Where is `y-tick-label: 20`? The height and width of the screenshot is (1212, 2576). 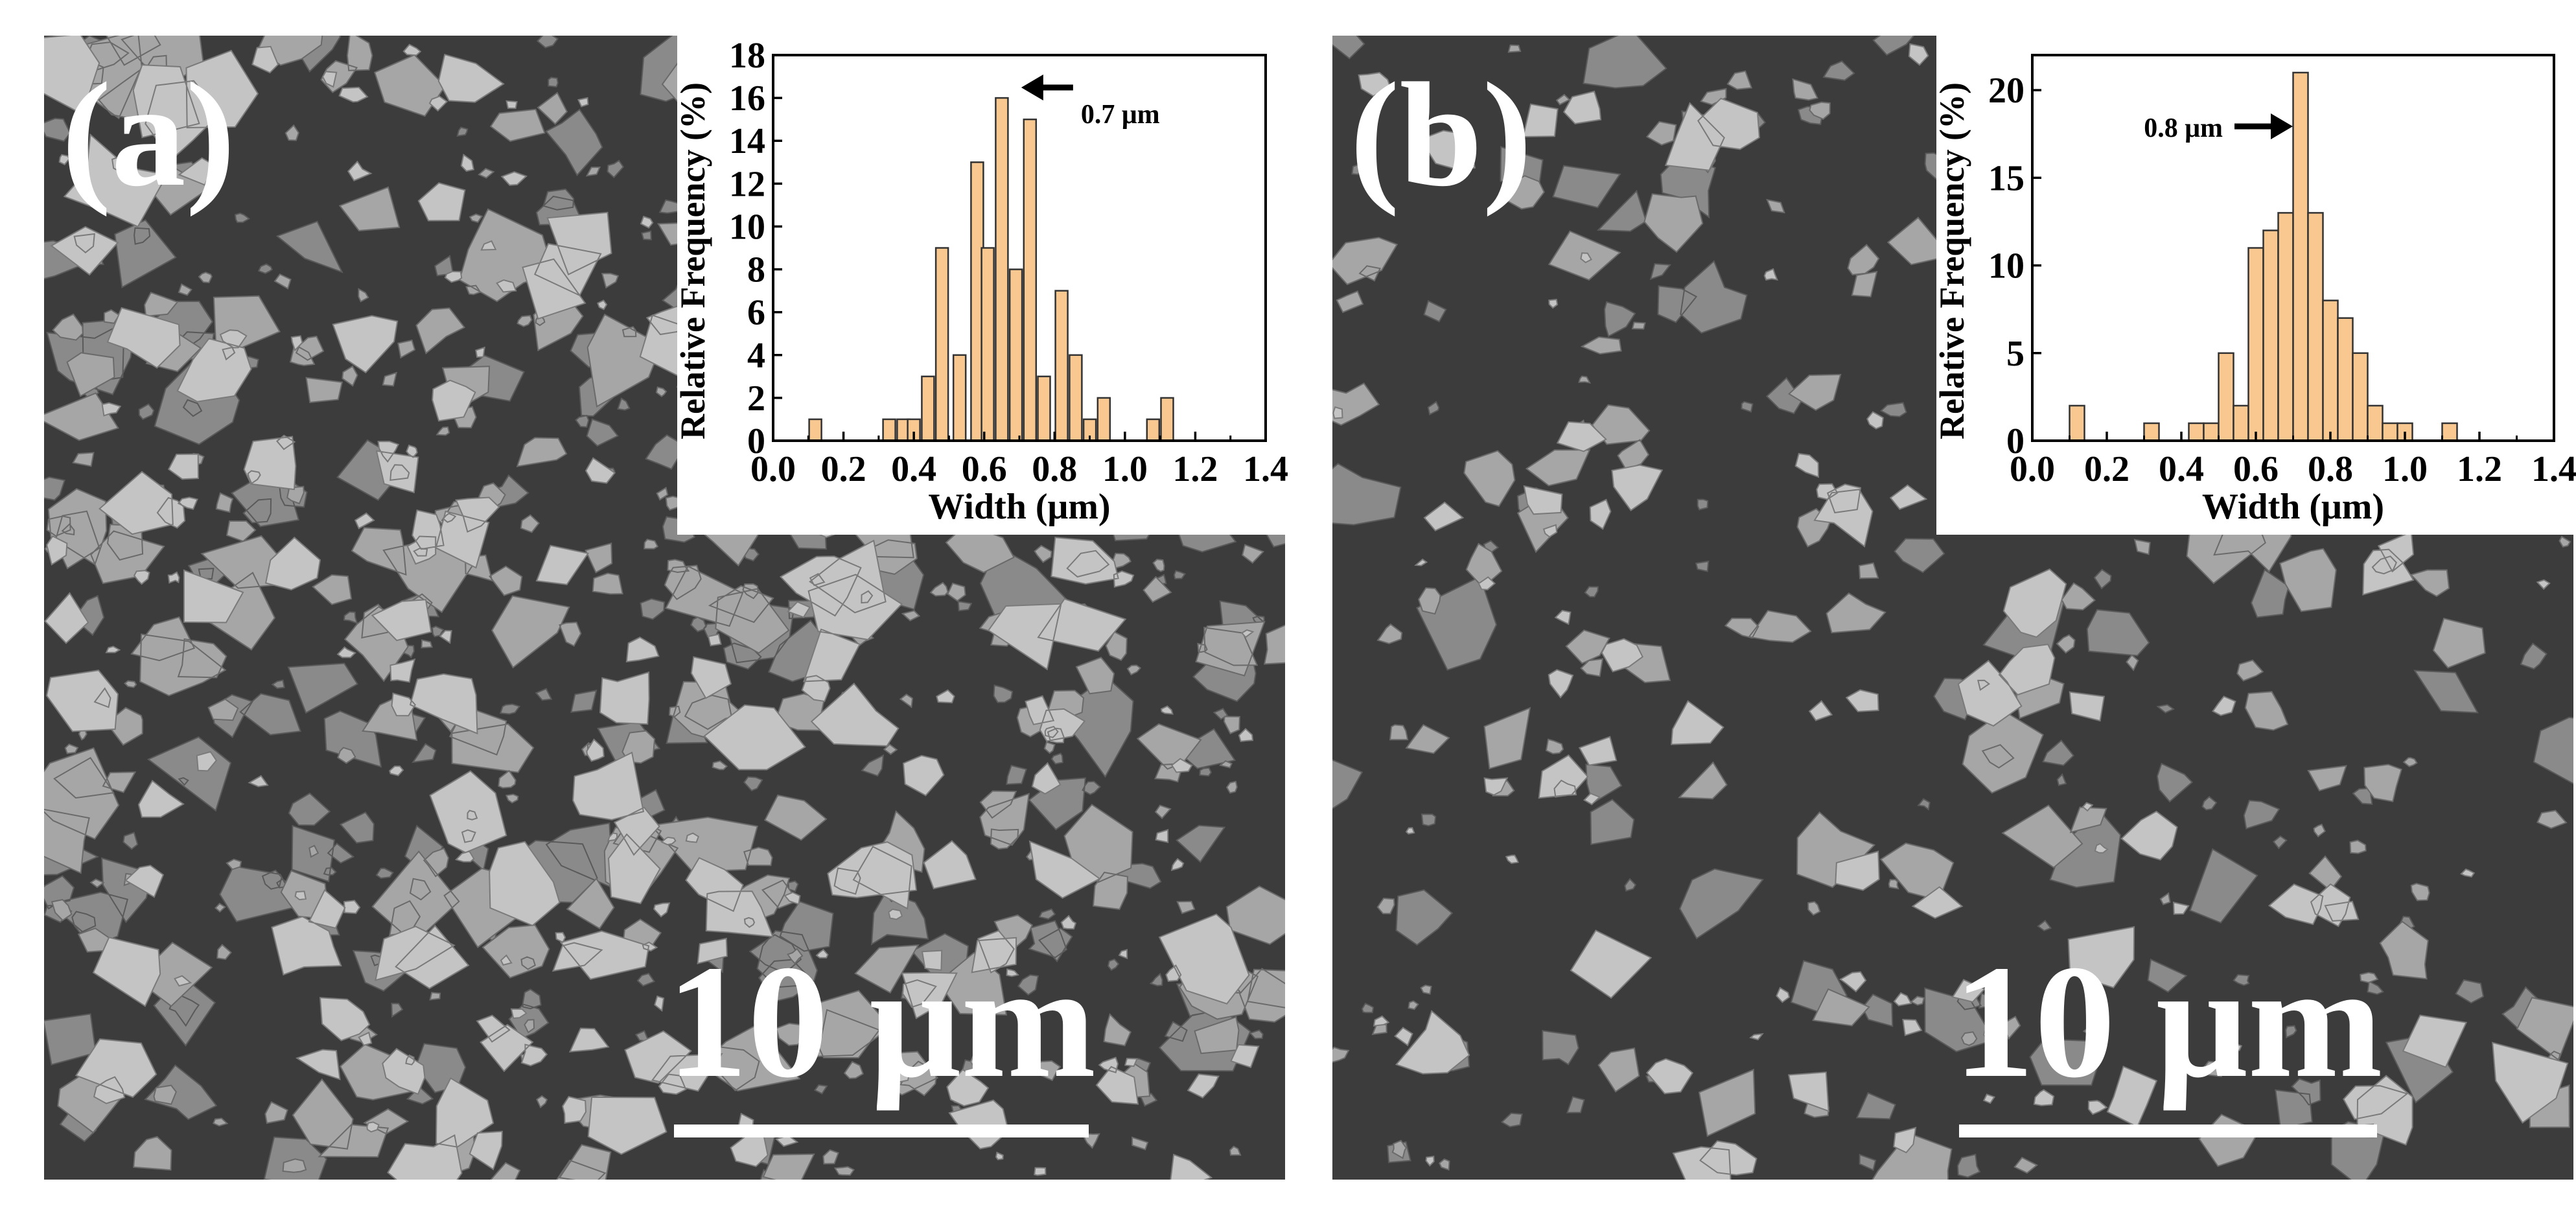
y-tick-label: 20 is located at coordinates (2007, 91).